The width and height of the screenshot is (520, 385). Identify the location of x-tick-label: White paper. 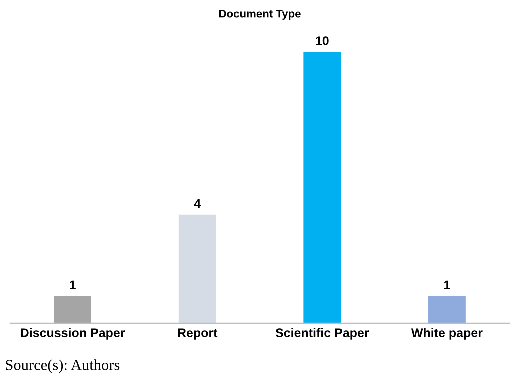
(447, 334).